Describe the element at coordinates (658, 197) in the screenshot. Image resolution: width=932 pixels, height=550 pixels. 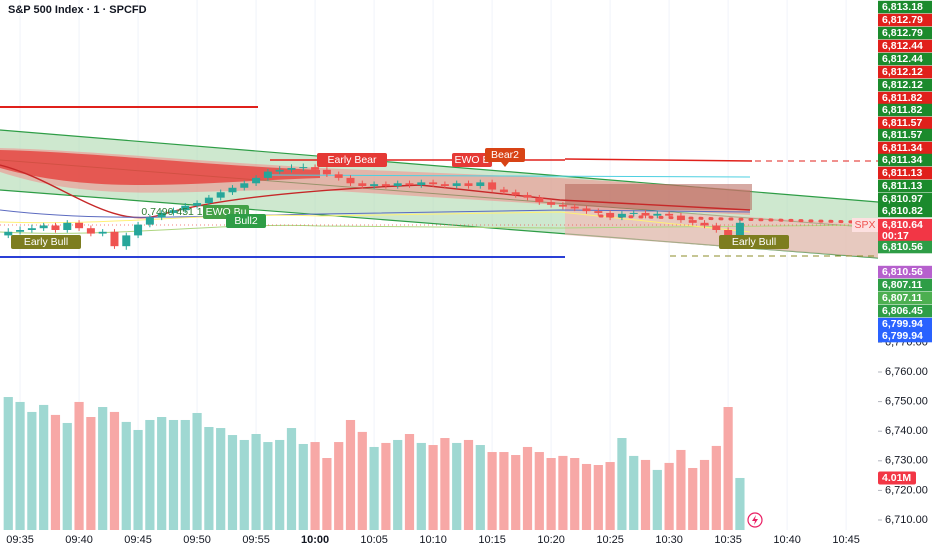
I see `bear-zone` at that location.